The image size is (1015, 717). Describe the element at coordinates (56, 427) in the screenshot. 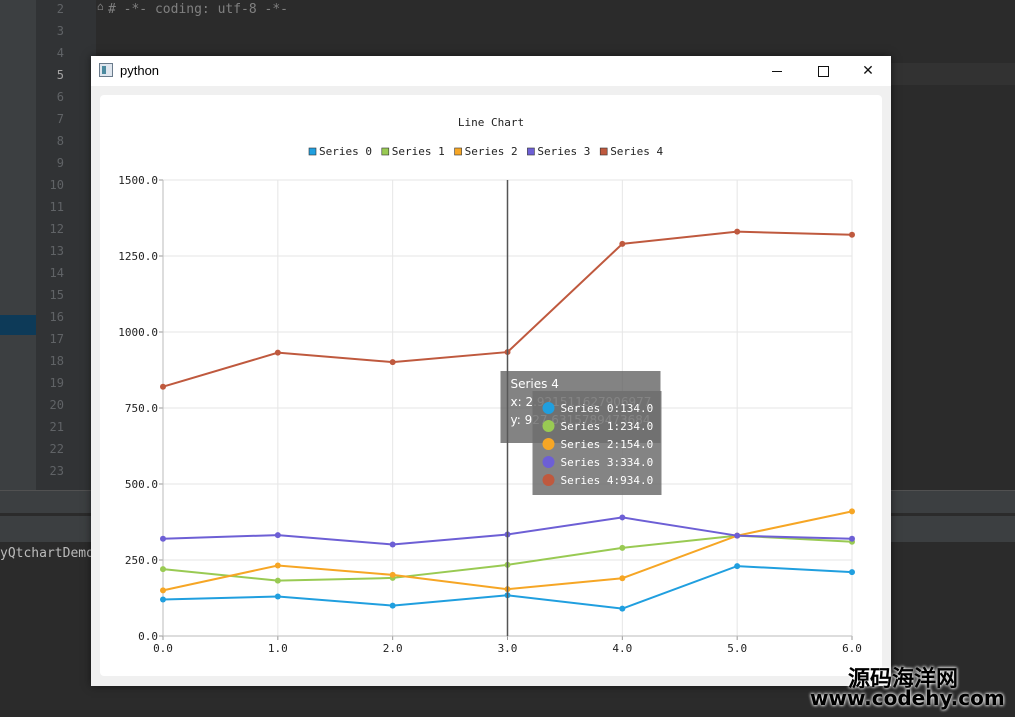

I see `line-number: 21` at that location.